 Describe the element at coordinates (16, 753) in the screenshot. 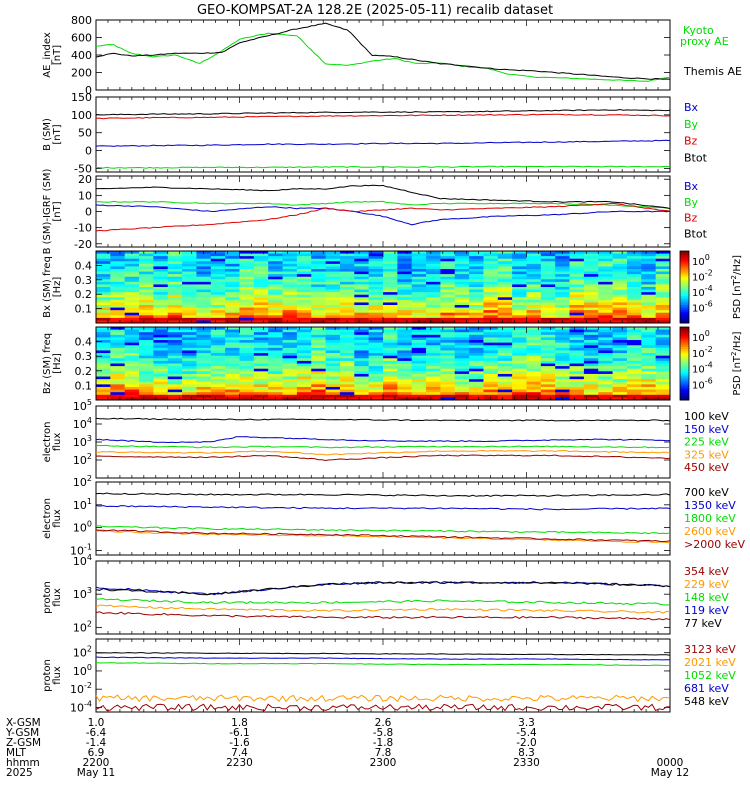

I see `footer-label-3: MLT` at that location.